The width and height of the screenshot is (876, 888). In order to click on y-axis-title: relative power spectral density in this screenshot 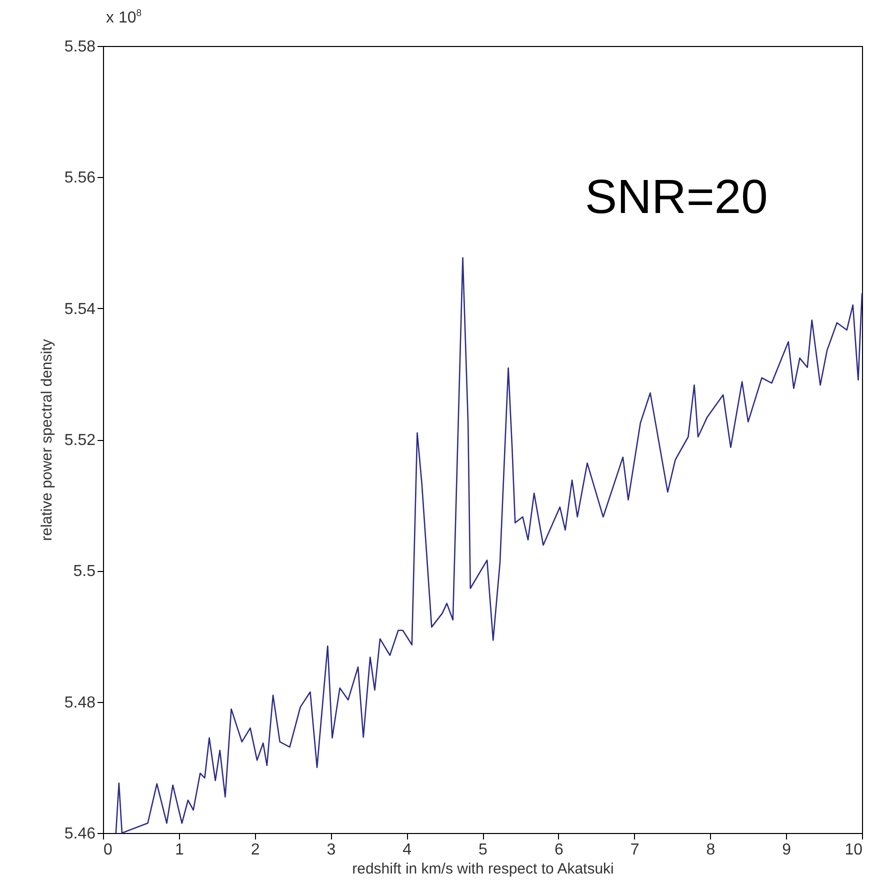, I will do `click(47, 439)`.